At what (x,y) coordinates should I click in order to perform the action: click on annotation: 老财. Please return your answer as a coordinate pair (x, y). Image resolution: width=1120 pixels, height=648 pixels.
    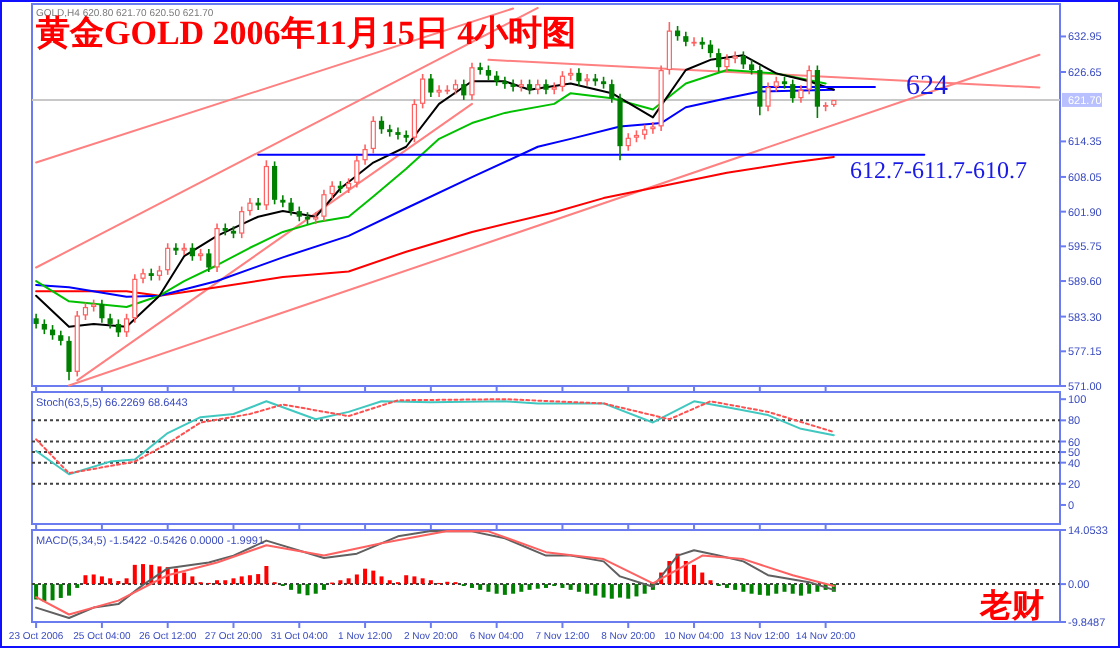
    Looking at the image, I should click on (1011, 606).